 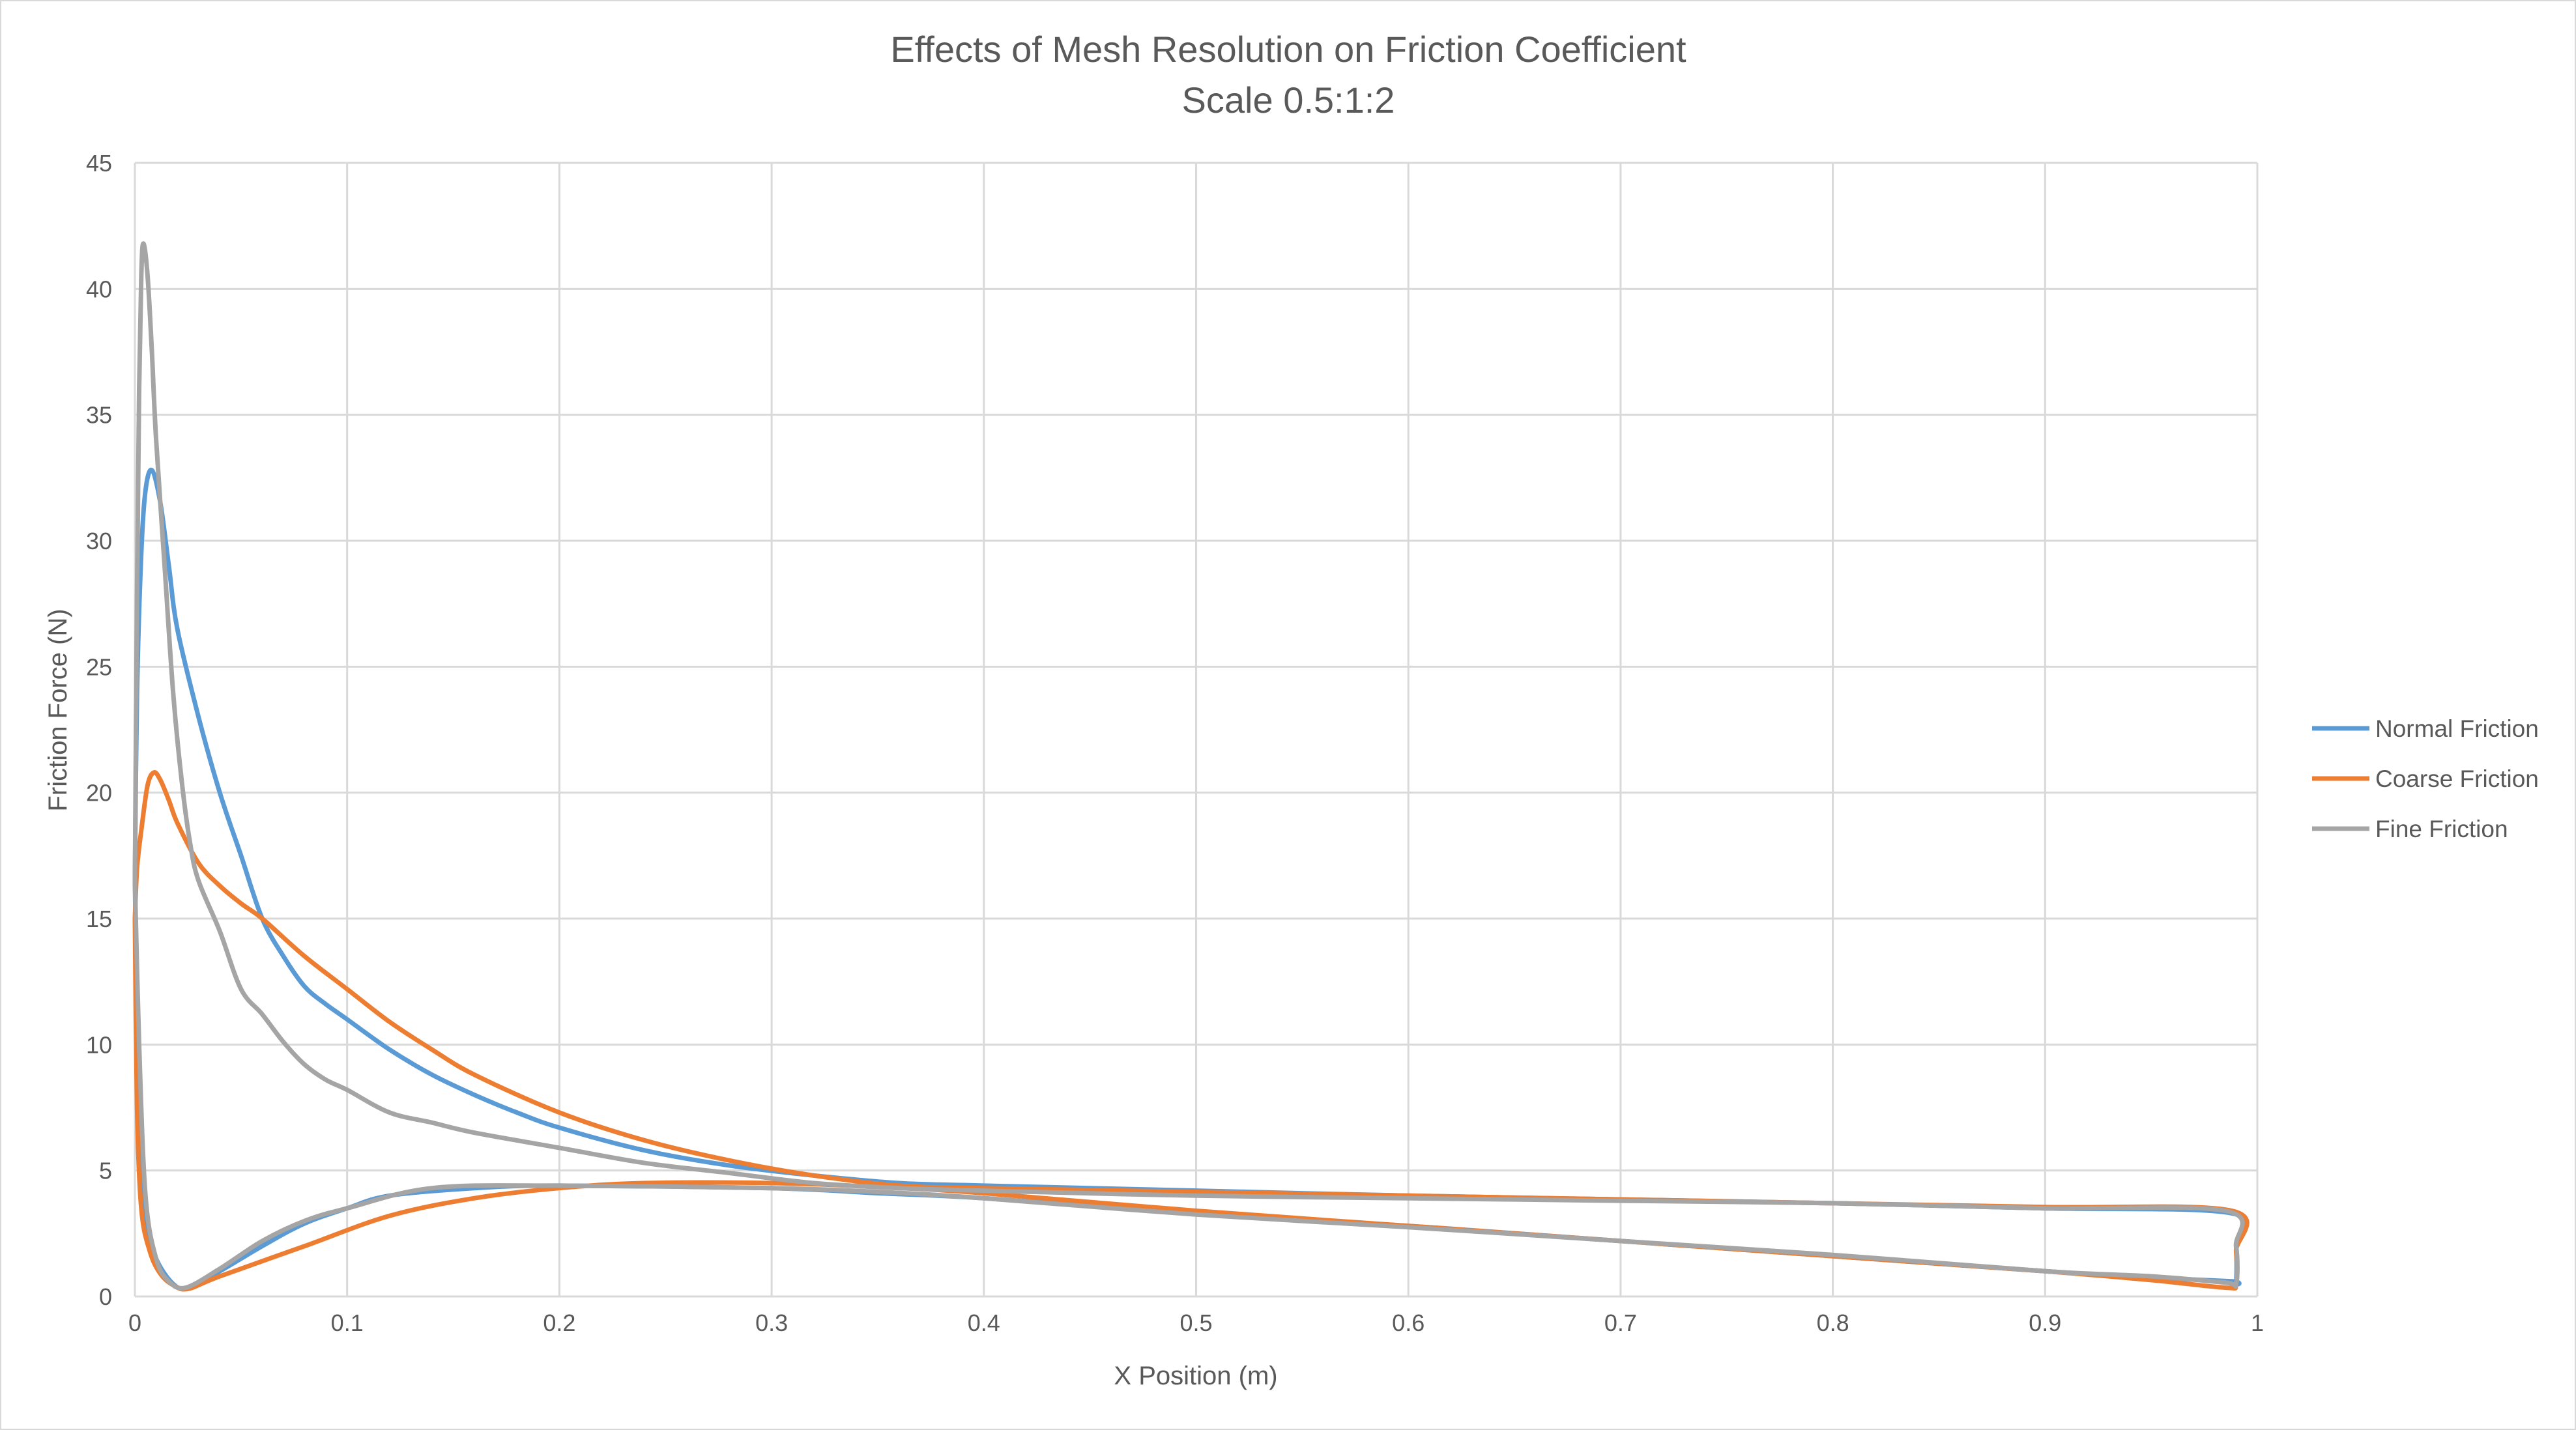 What do you see at coordinates (1620, 1323) in the screenshot?
I see `x-tick-label: 0.7` at bounding box center [1620, 1323].